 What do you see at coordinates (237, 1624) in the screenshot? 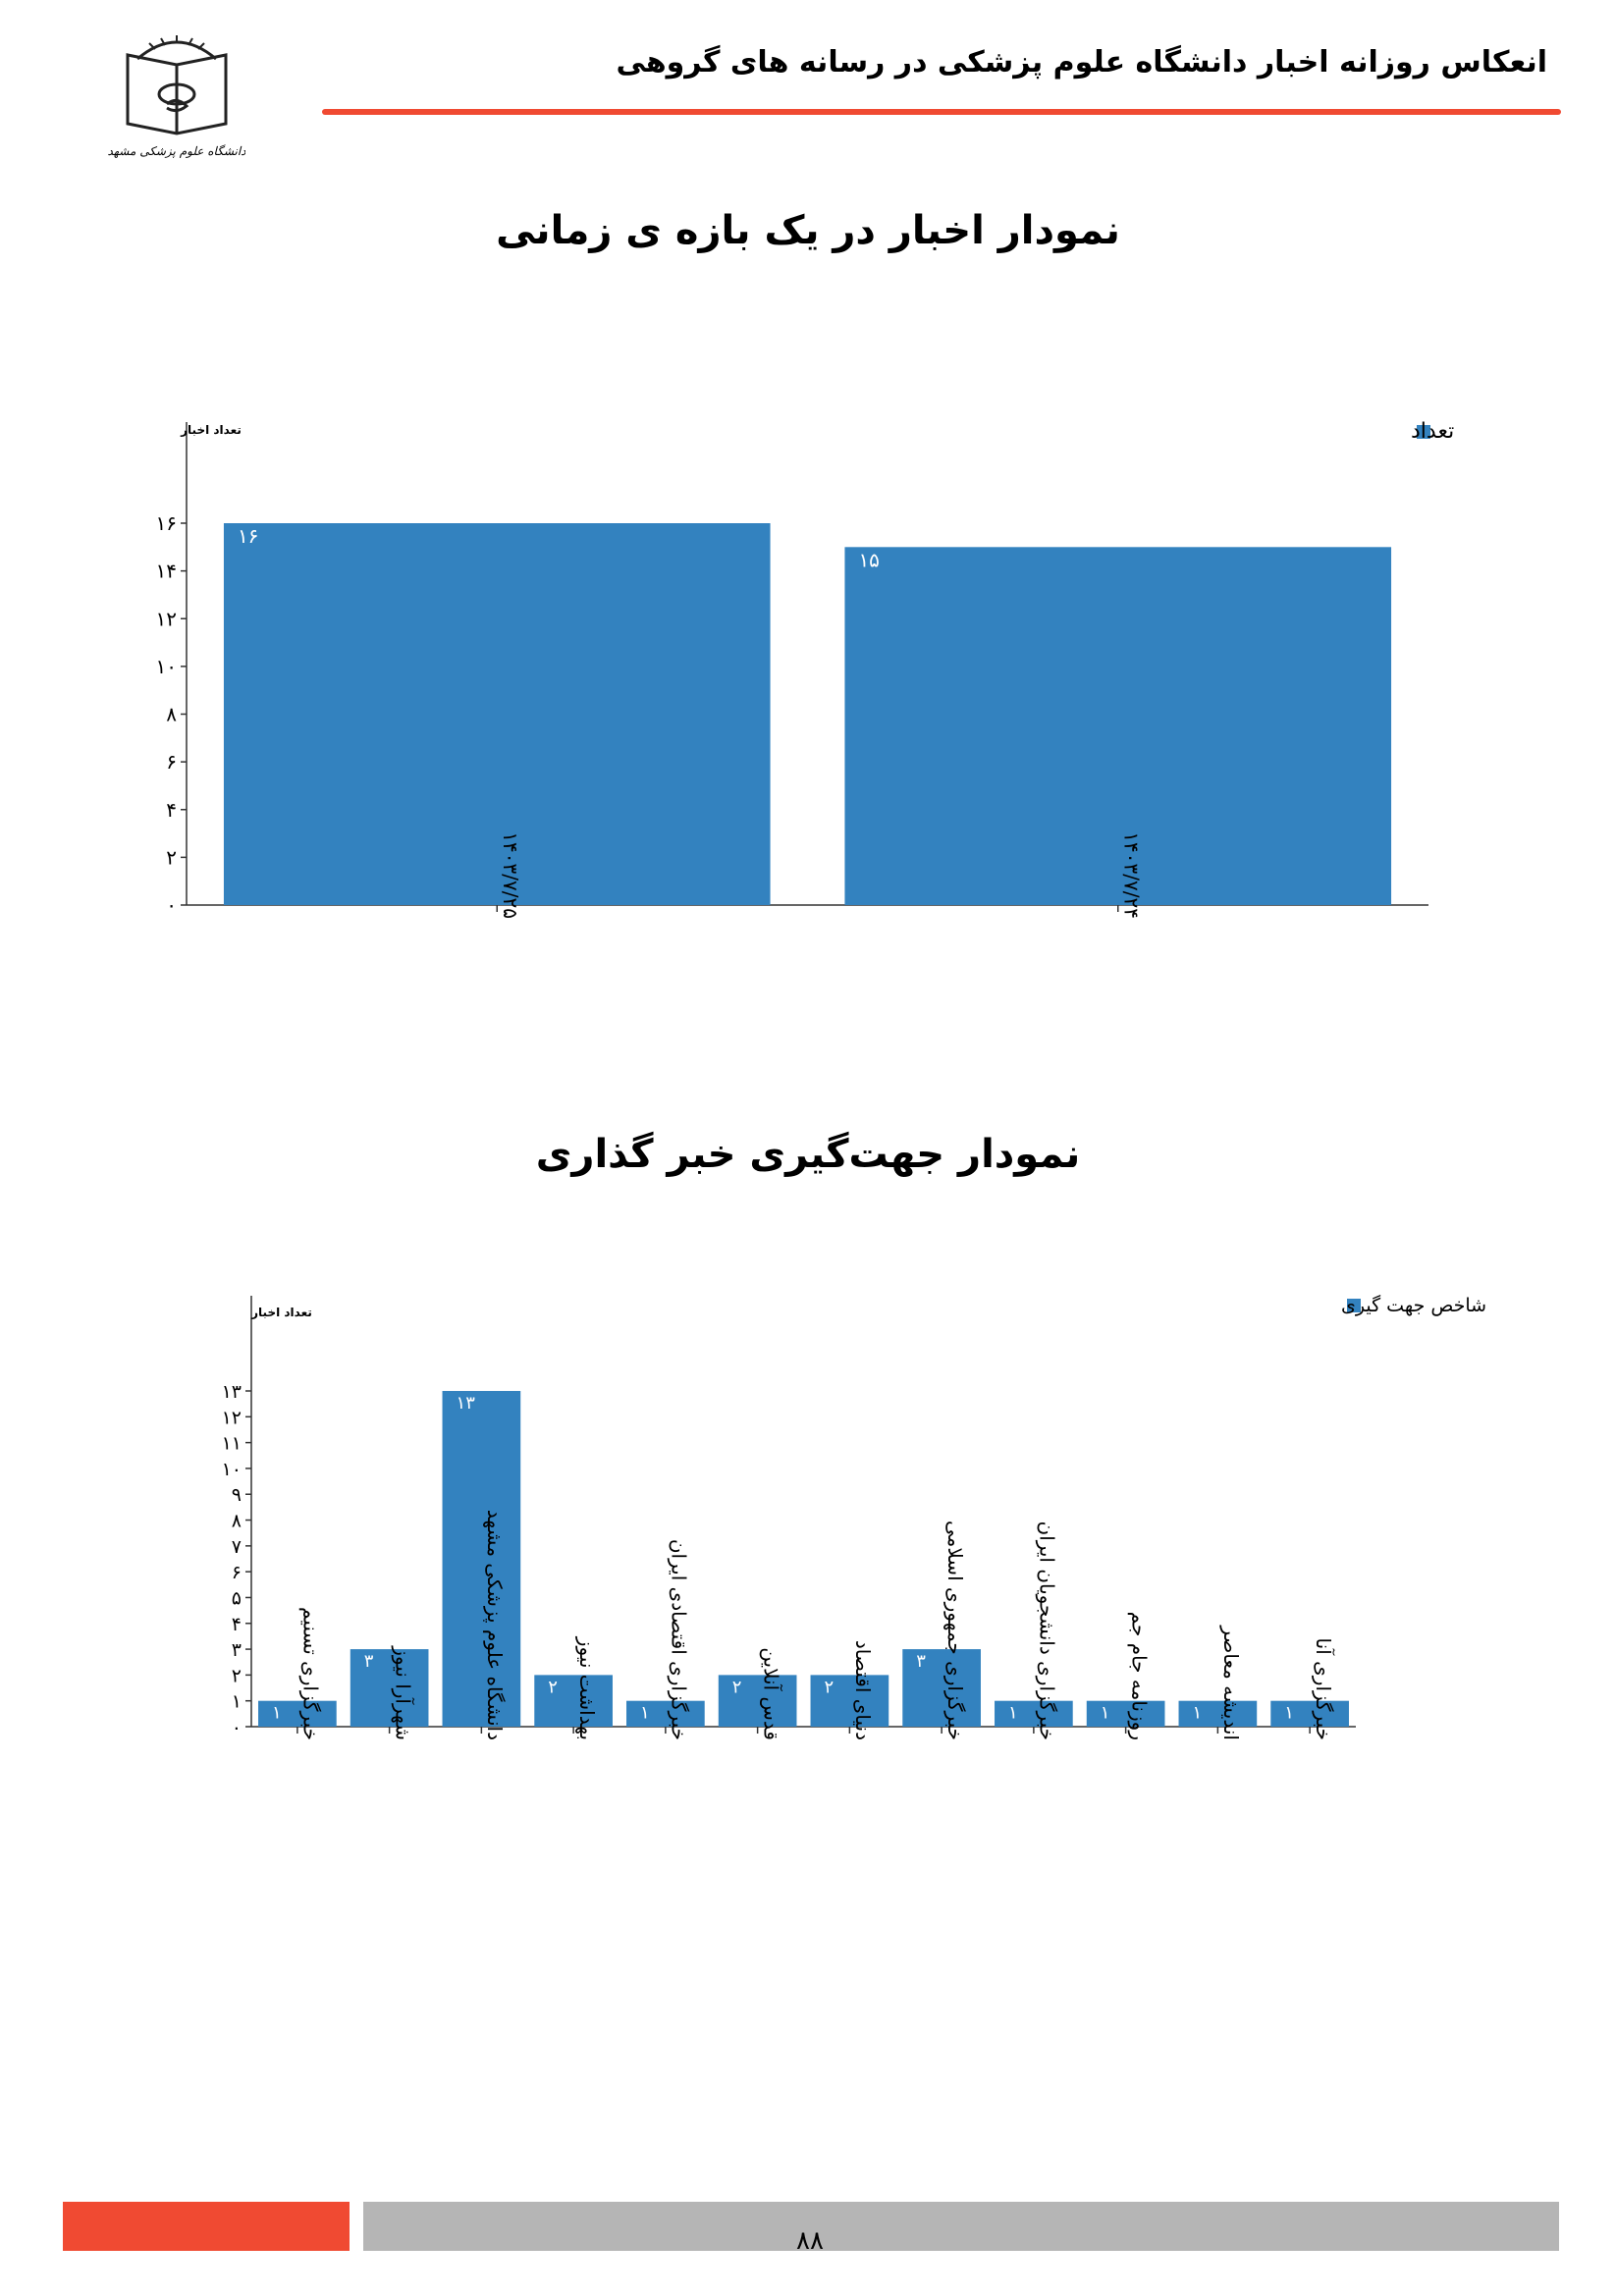
I see `chart-2-y-tick-label: ۴` at bounding box center [237, 1624].